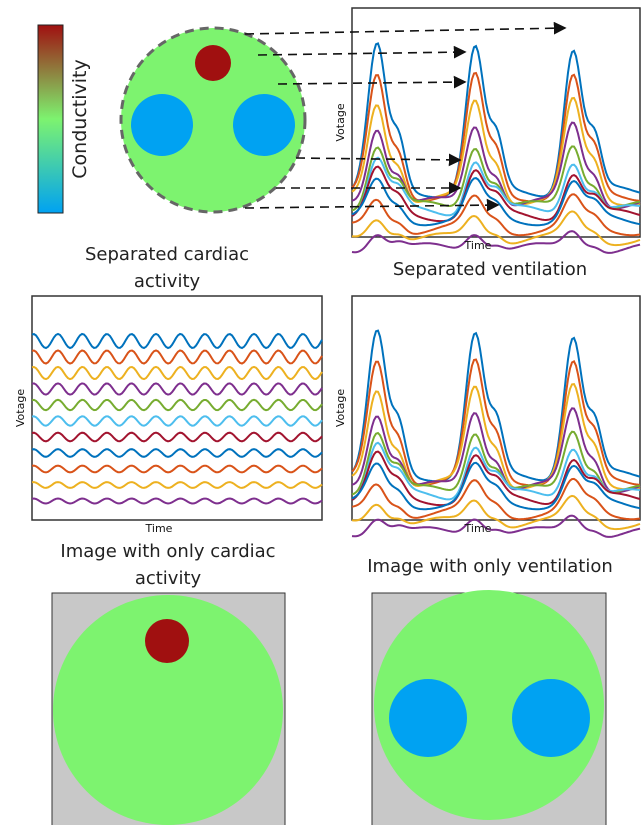 This screenshot has width=643, height=825. Describe the element at coordinates (50, 119) in the screenshot. I see `colorbar` at that location.